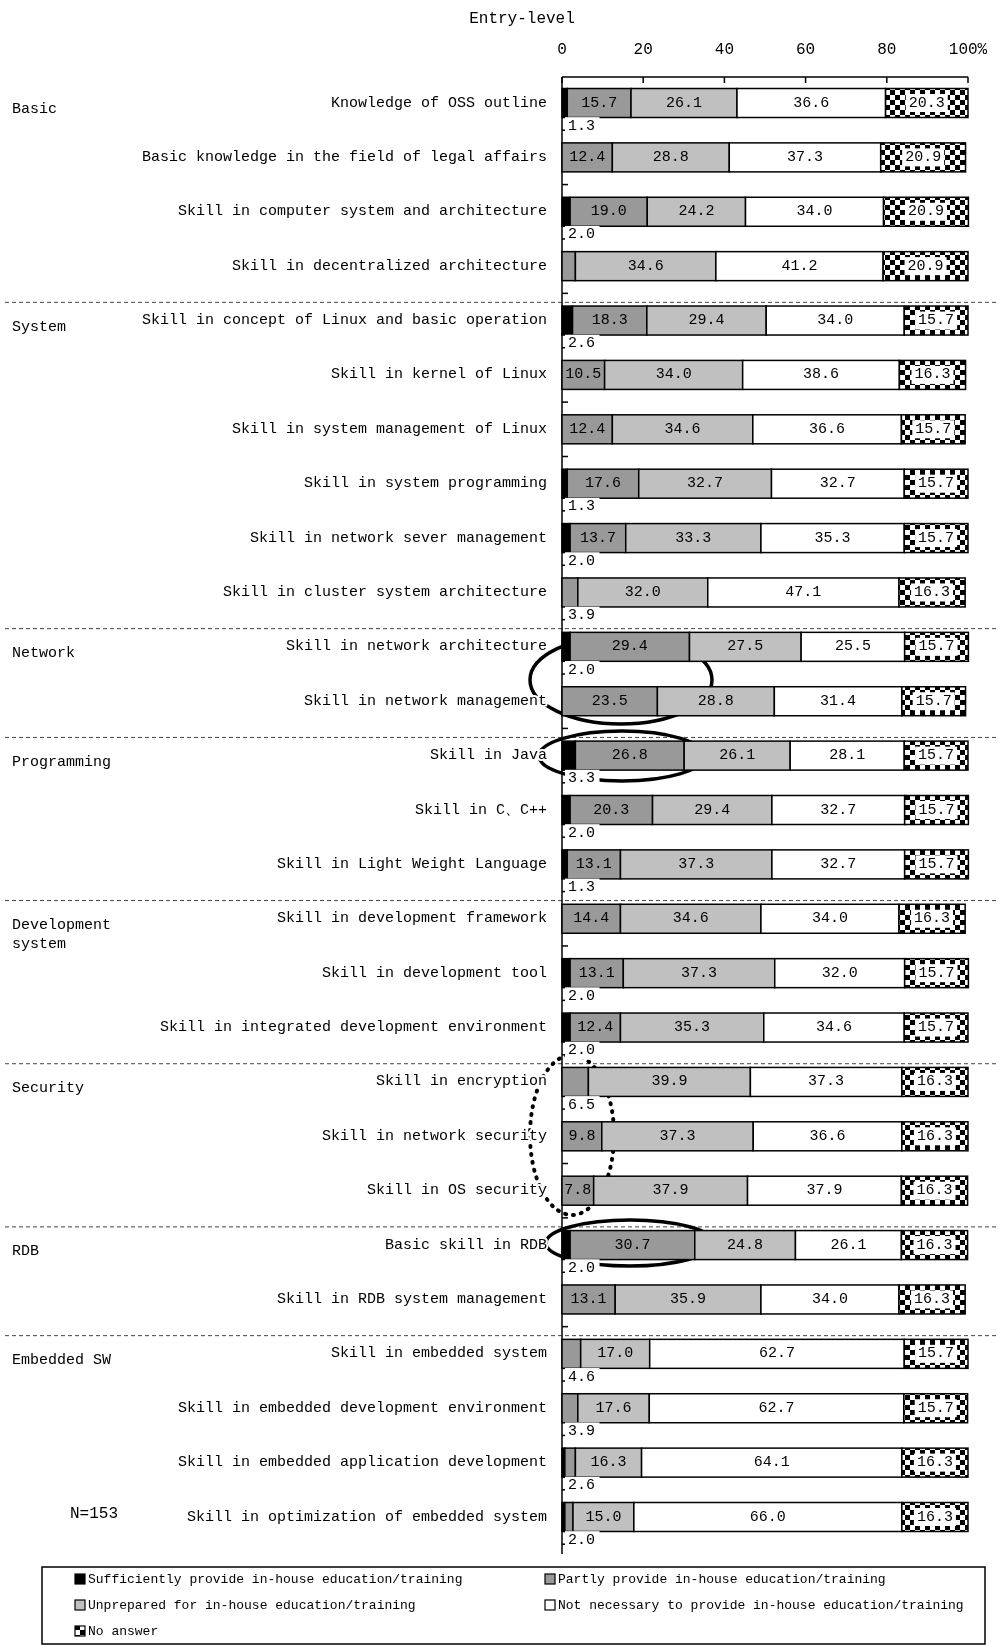 This screenshot has width=1004, height=1646. I want to click on x-tick-label: 60, so click(806, 50).